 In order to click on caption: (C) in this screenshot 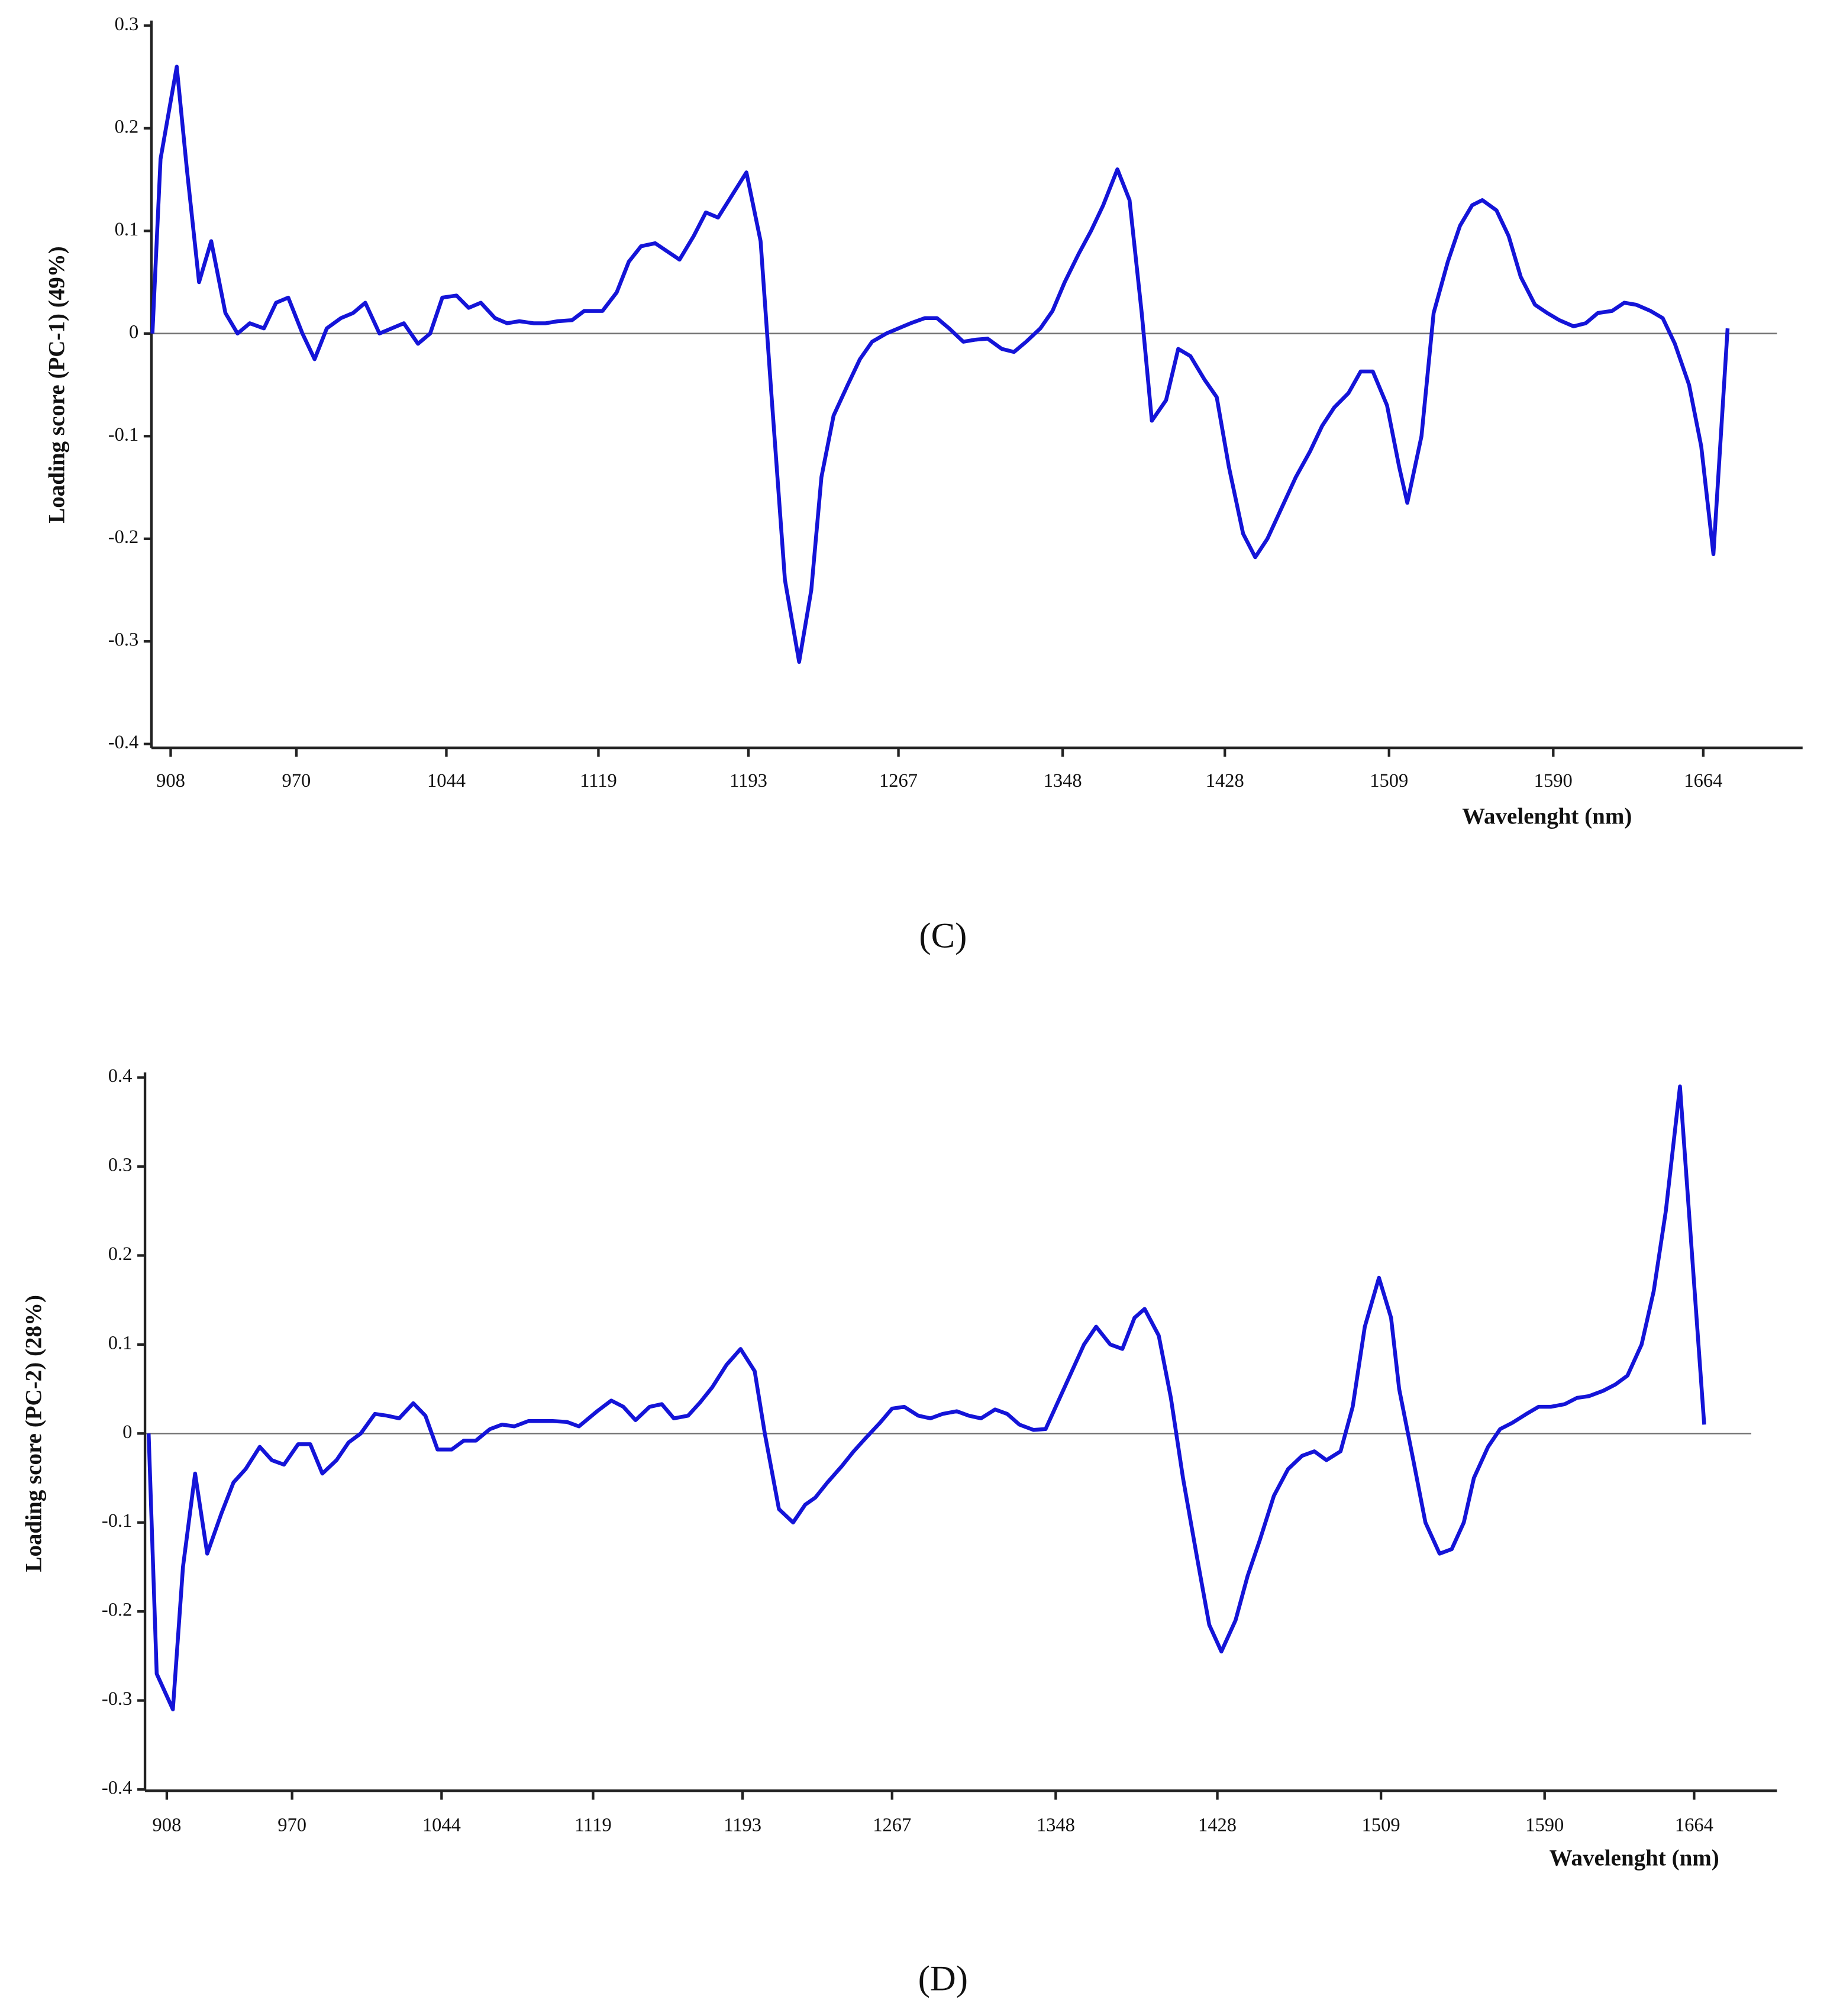, I will do `click(943, 935)`.